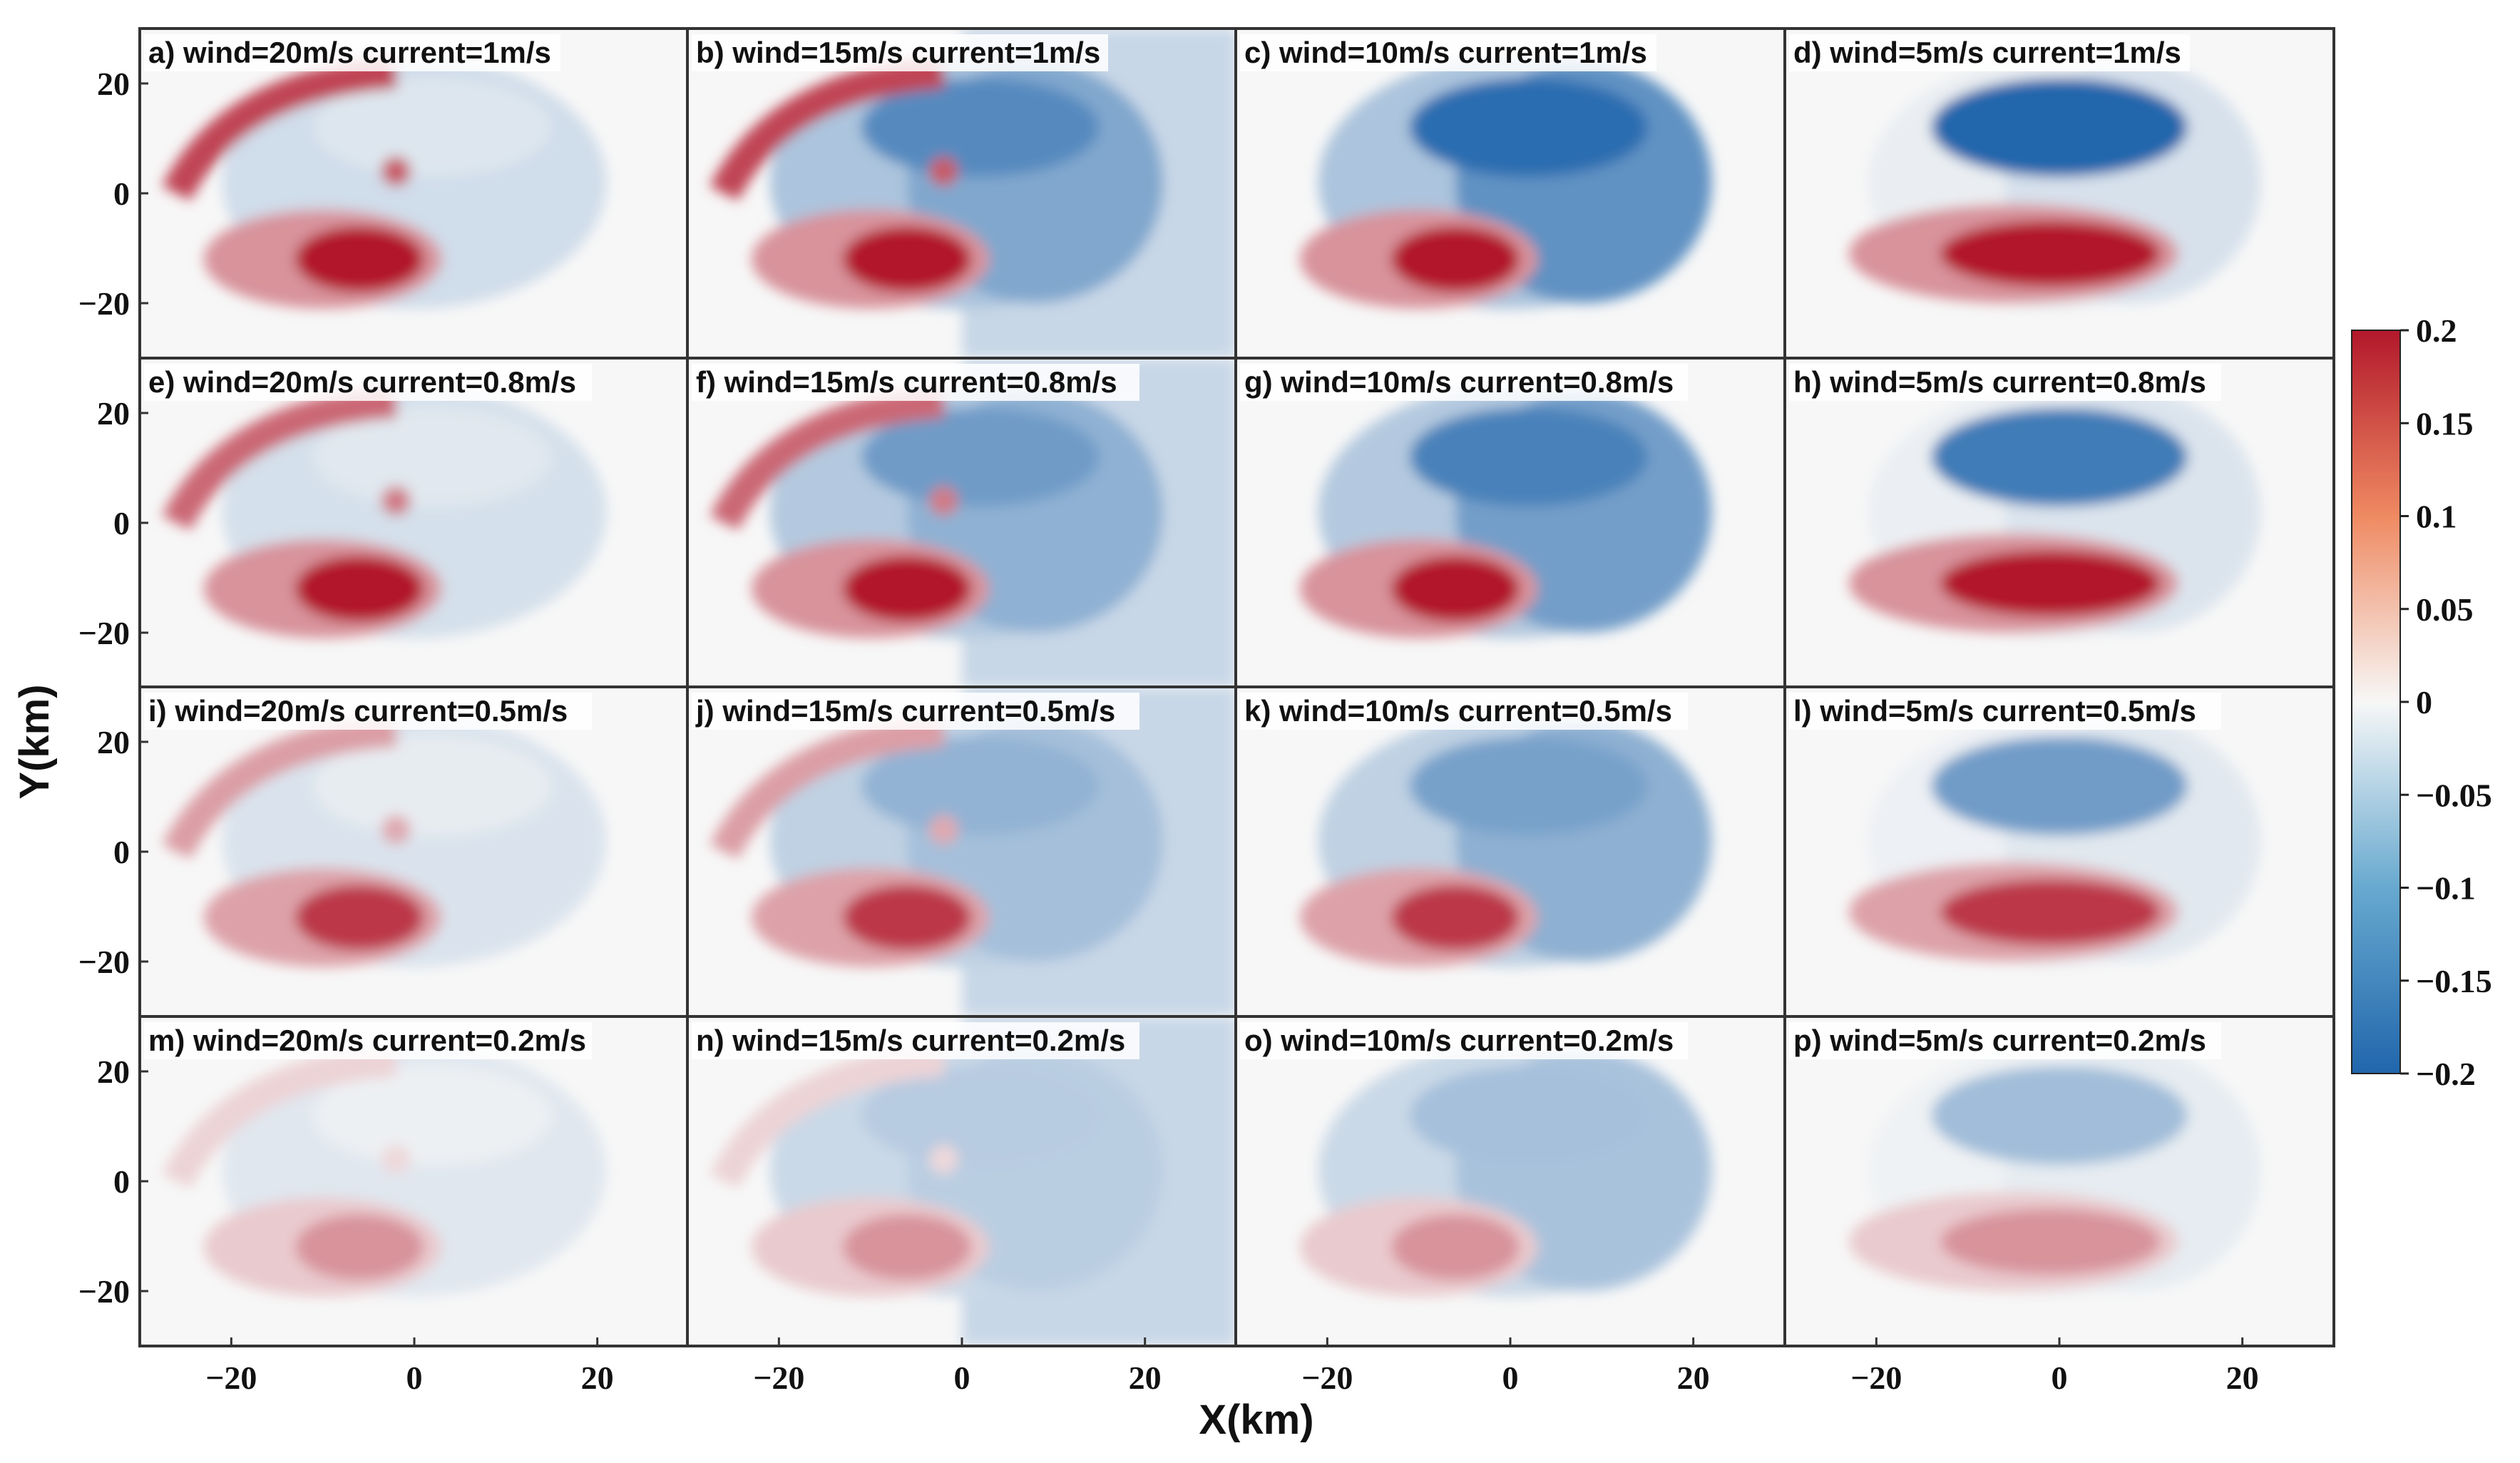 The width and height of the screenshot is (2520, 1463). Describe the element at coordinates (34, 741) in the screenshot. I see `y-axis-label: Y(km)` at that location.